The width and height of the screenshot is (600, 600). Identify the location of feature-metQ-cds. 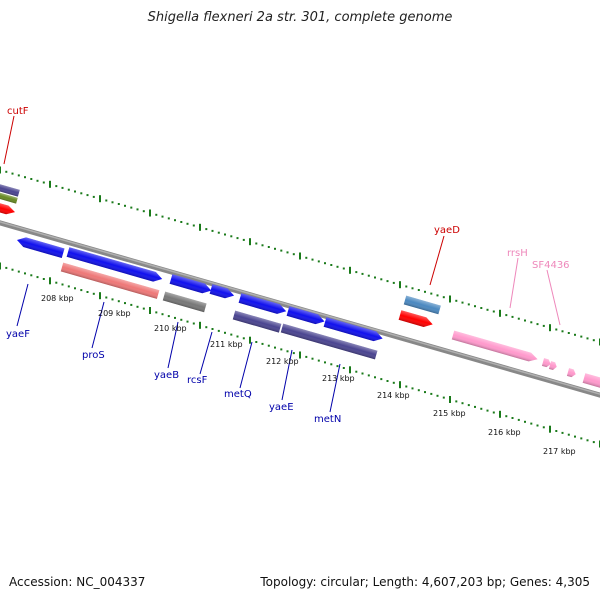
(263, 304).